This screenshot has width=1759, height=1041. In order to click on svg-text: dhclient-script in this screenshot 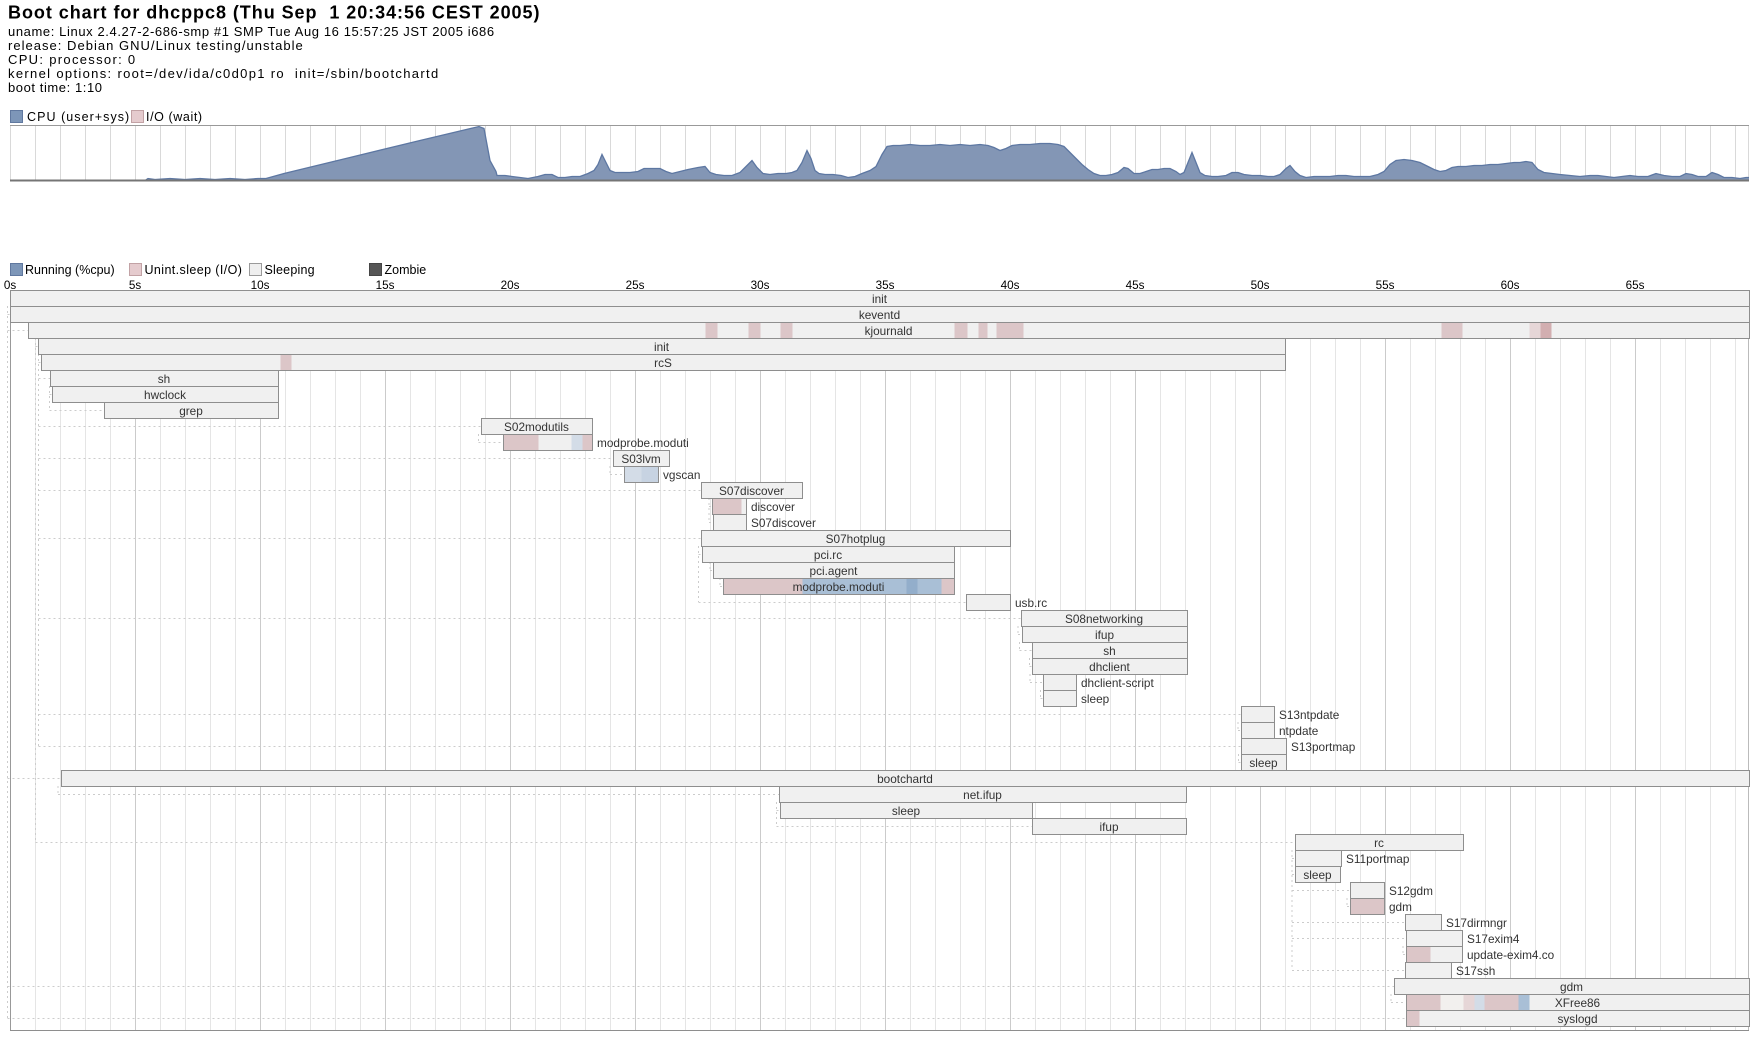, I will do `click(1117, 683)`.